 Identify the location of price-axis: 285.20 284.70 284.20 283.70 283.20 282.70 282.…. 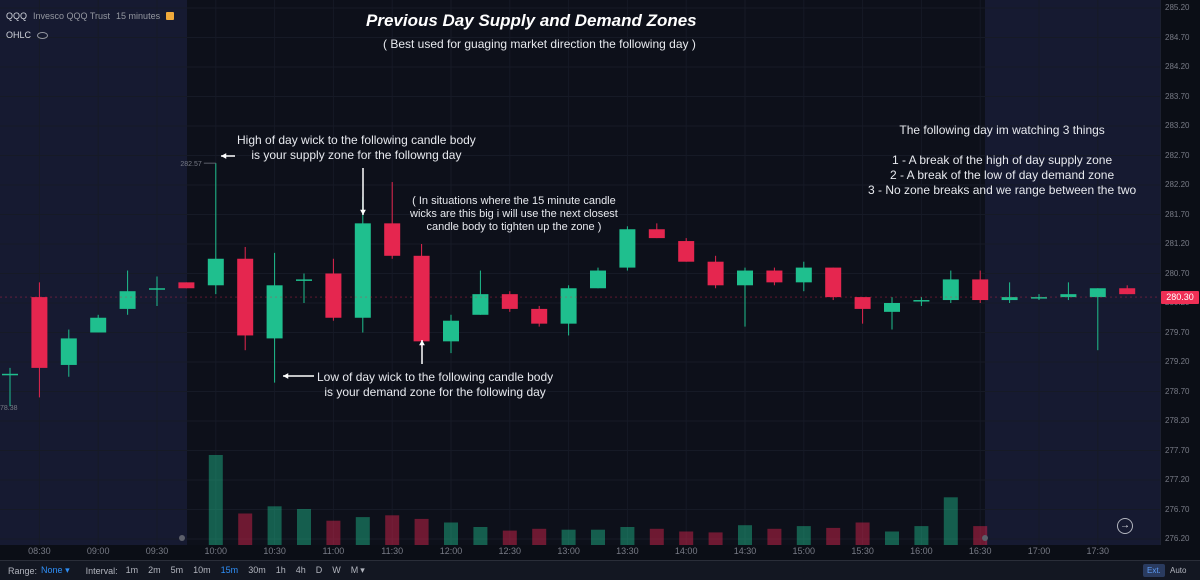
(1180, 272).